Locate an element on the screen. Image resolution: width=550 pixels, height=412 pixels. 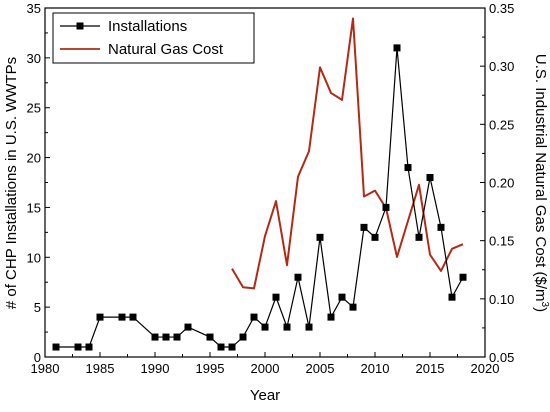
legend-installations-label: Installations is located at coordinates (147, 26).